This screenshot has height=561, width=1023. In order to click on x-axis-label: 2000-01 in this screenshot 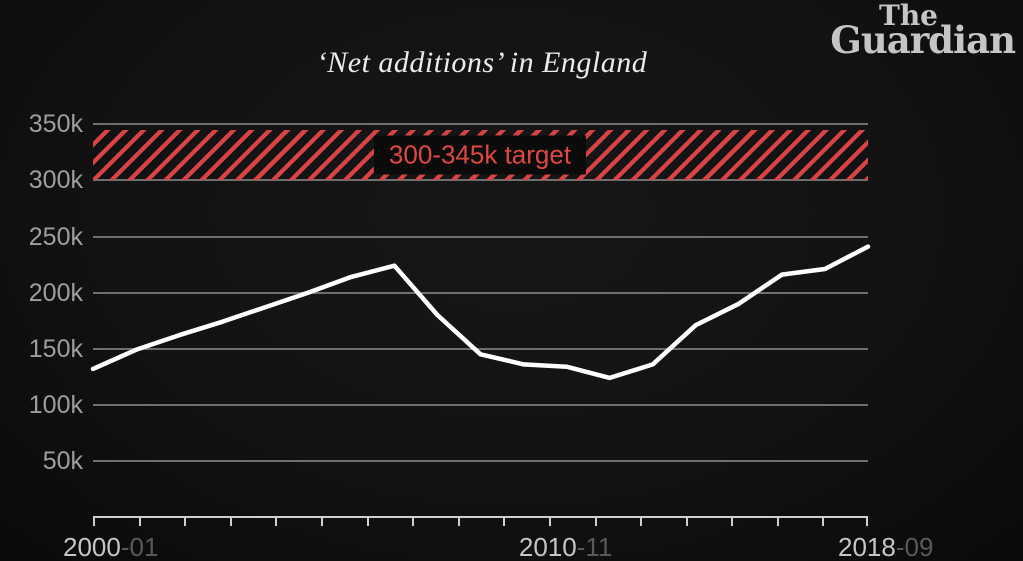, I will do `click(110, 546)`.